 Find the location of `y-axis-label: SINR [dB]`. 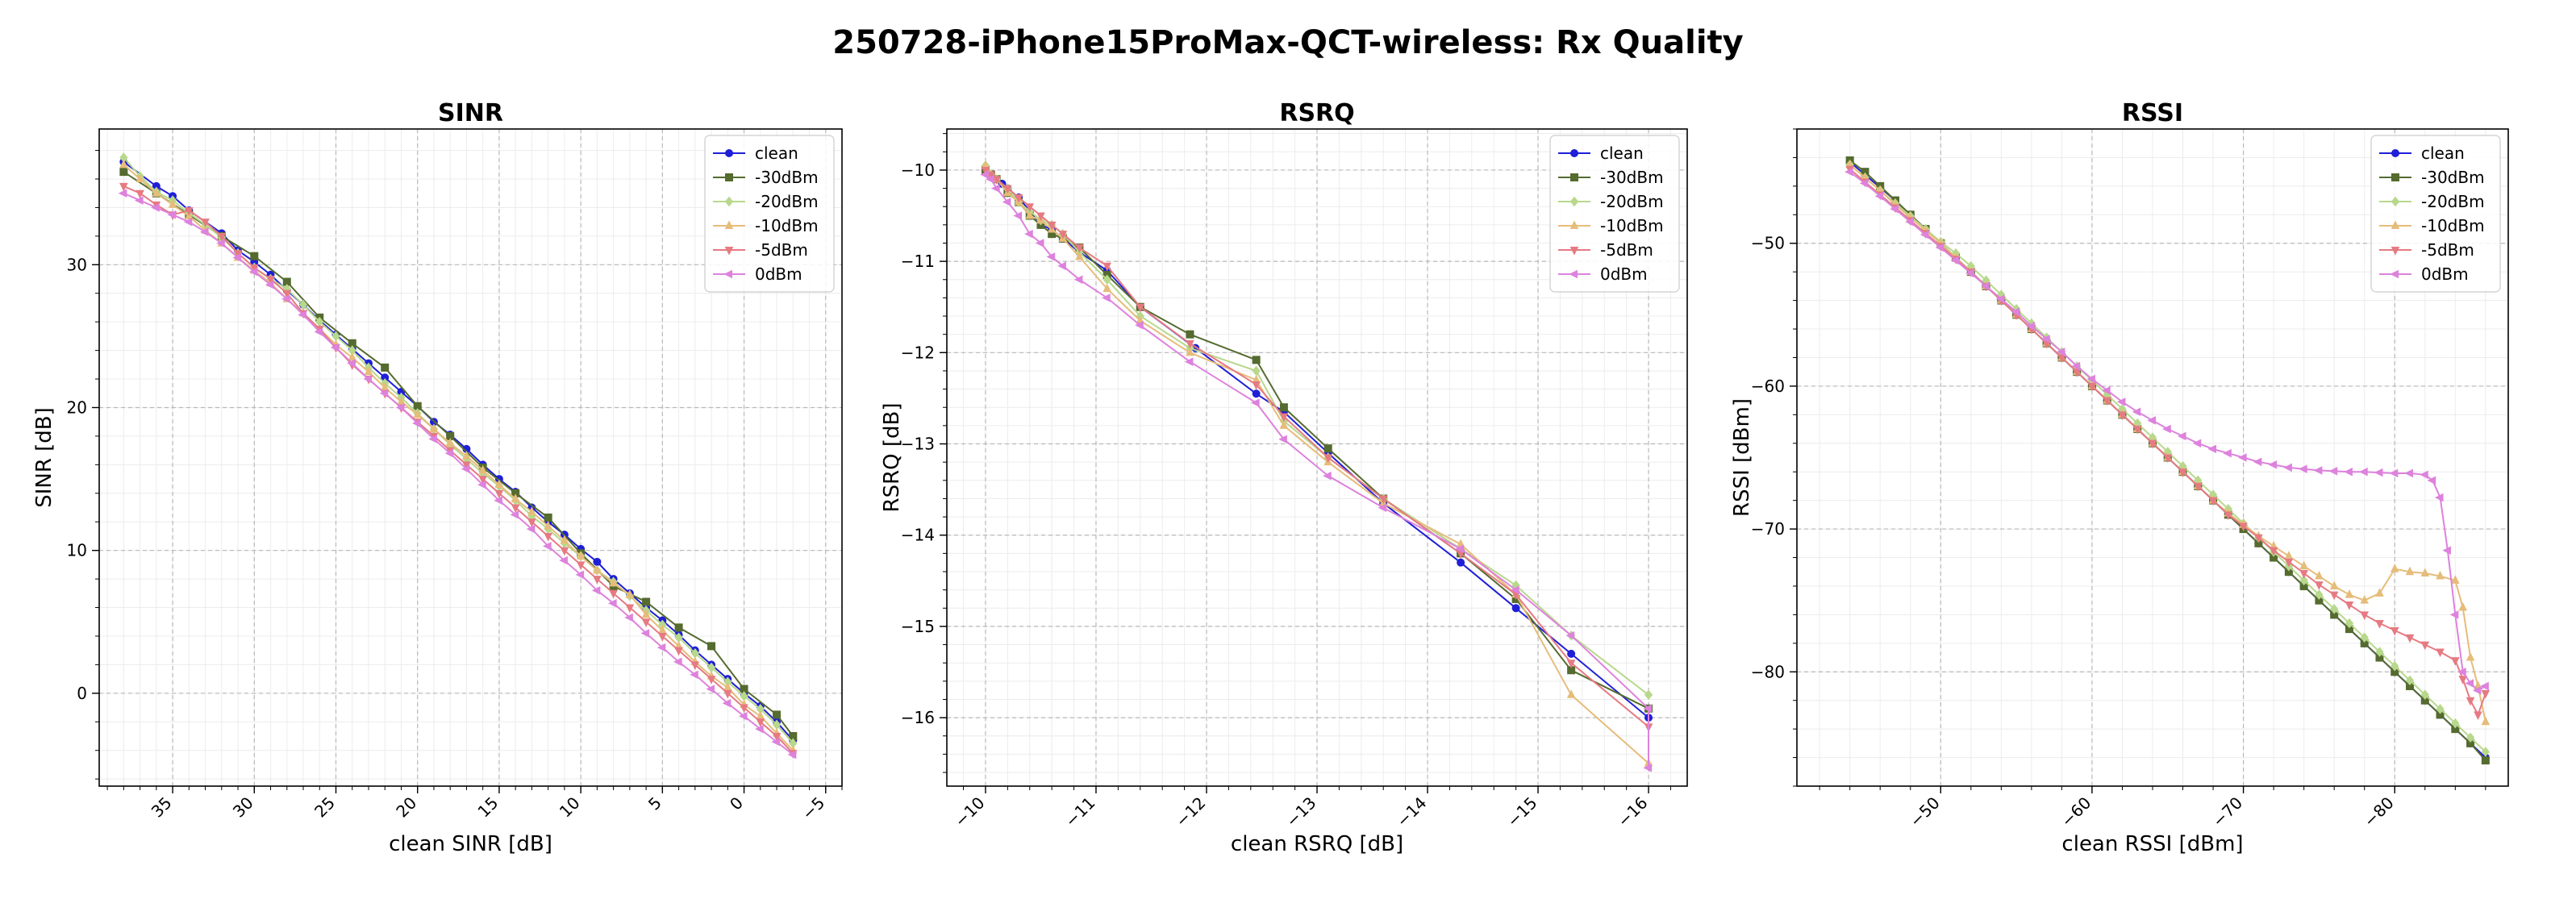

y-axis-label: SINR [dB] is located at coordinates (44, 458).